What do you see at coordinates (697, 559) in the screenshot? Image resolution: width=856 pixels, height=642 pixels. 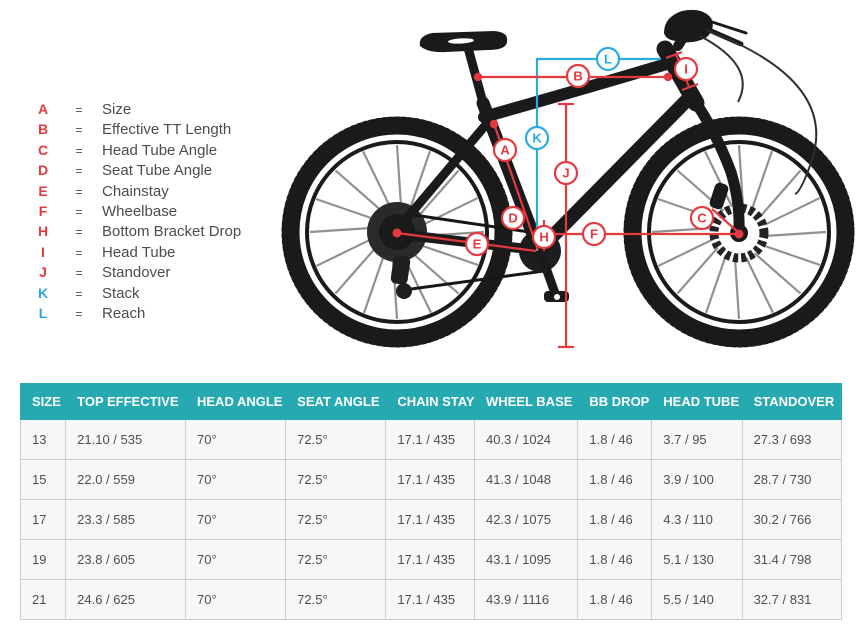 I see `table-cell: 5.1 / 130` at bounding box center [697, 559].